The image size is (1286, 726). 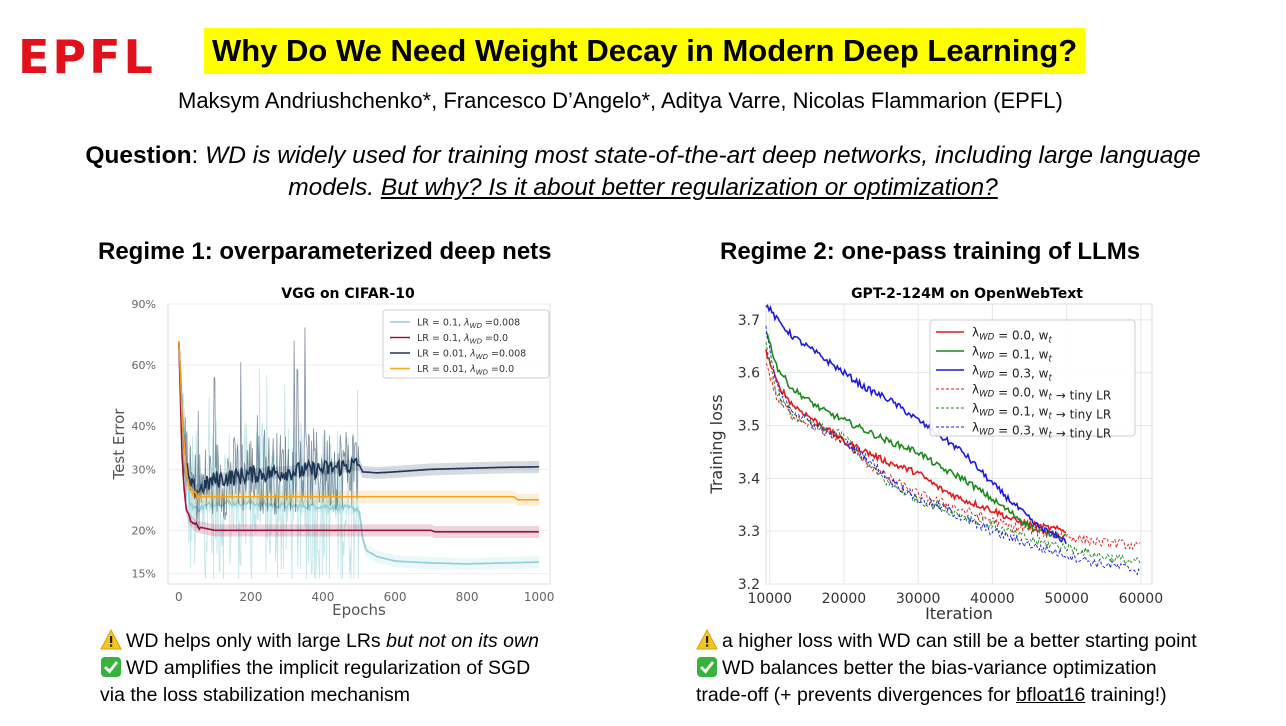 I want to click on y-tick-label: 3.4, so click(x=749, y=479).